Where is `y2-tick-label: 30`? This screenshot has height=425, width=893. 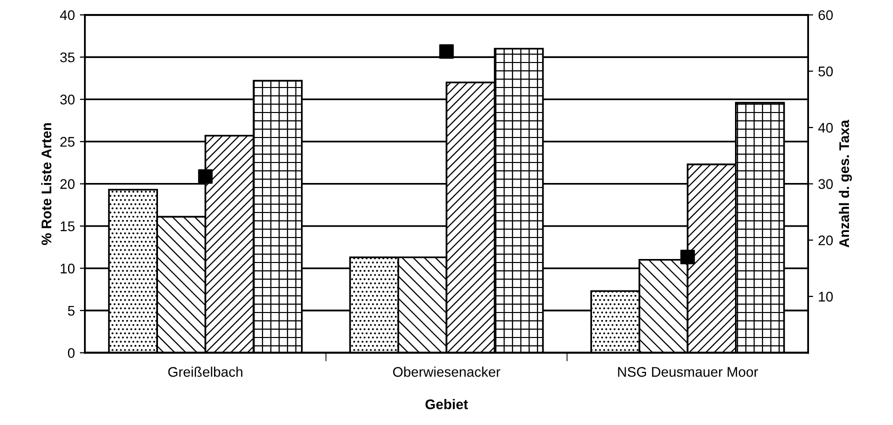 y2-tick-label: 30 is located at coordinates (825, 184).